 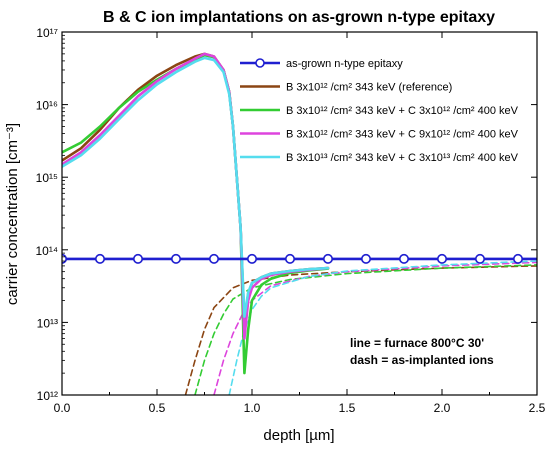 What do you see at coordinates (157, 408) in the screenshot?
I see `x-tick-label: 0.5` at bounding box center [157, 408].